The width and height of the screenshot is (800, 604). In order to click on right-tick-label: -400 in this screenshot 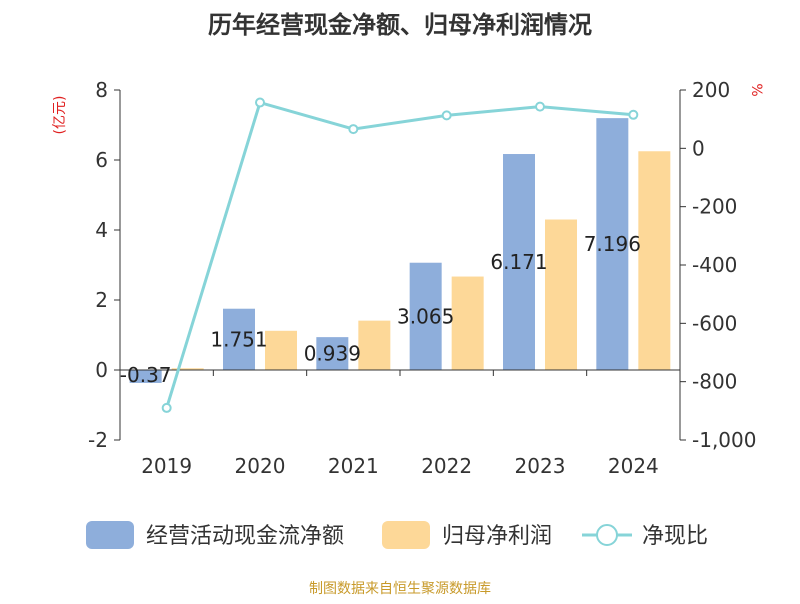, I will do `click(714, 265)`.